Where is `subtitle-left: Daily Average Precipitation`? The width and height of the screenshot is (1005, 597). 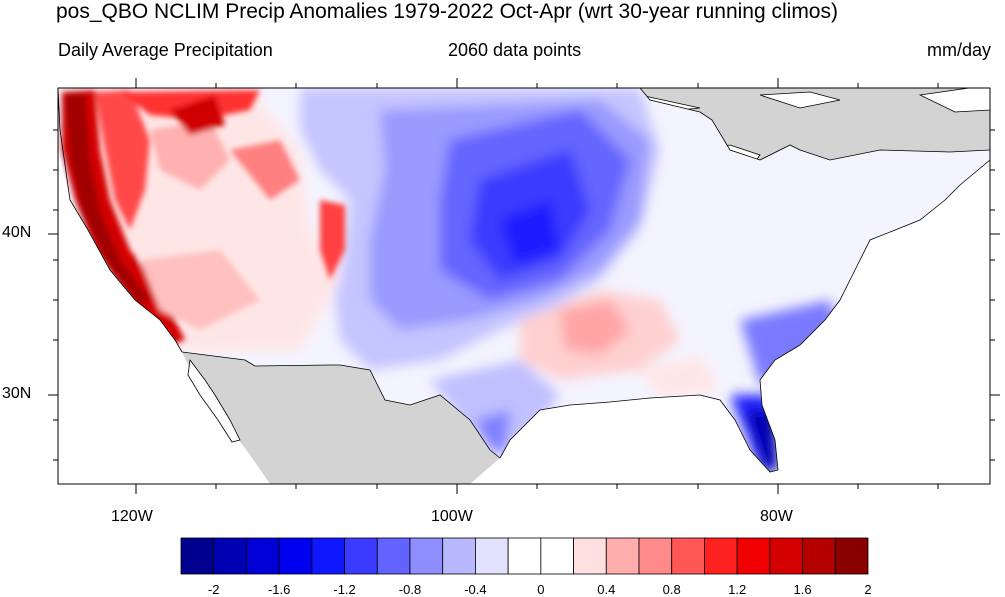 subtitle-left: Daily Average Precipitation is located at coordinates (165, 50).